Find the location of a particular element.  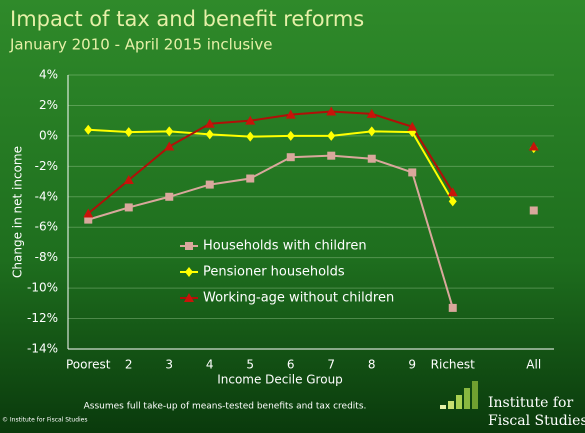

x-axis-label: Income Decile Group is located at coordinates (280, 380).